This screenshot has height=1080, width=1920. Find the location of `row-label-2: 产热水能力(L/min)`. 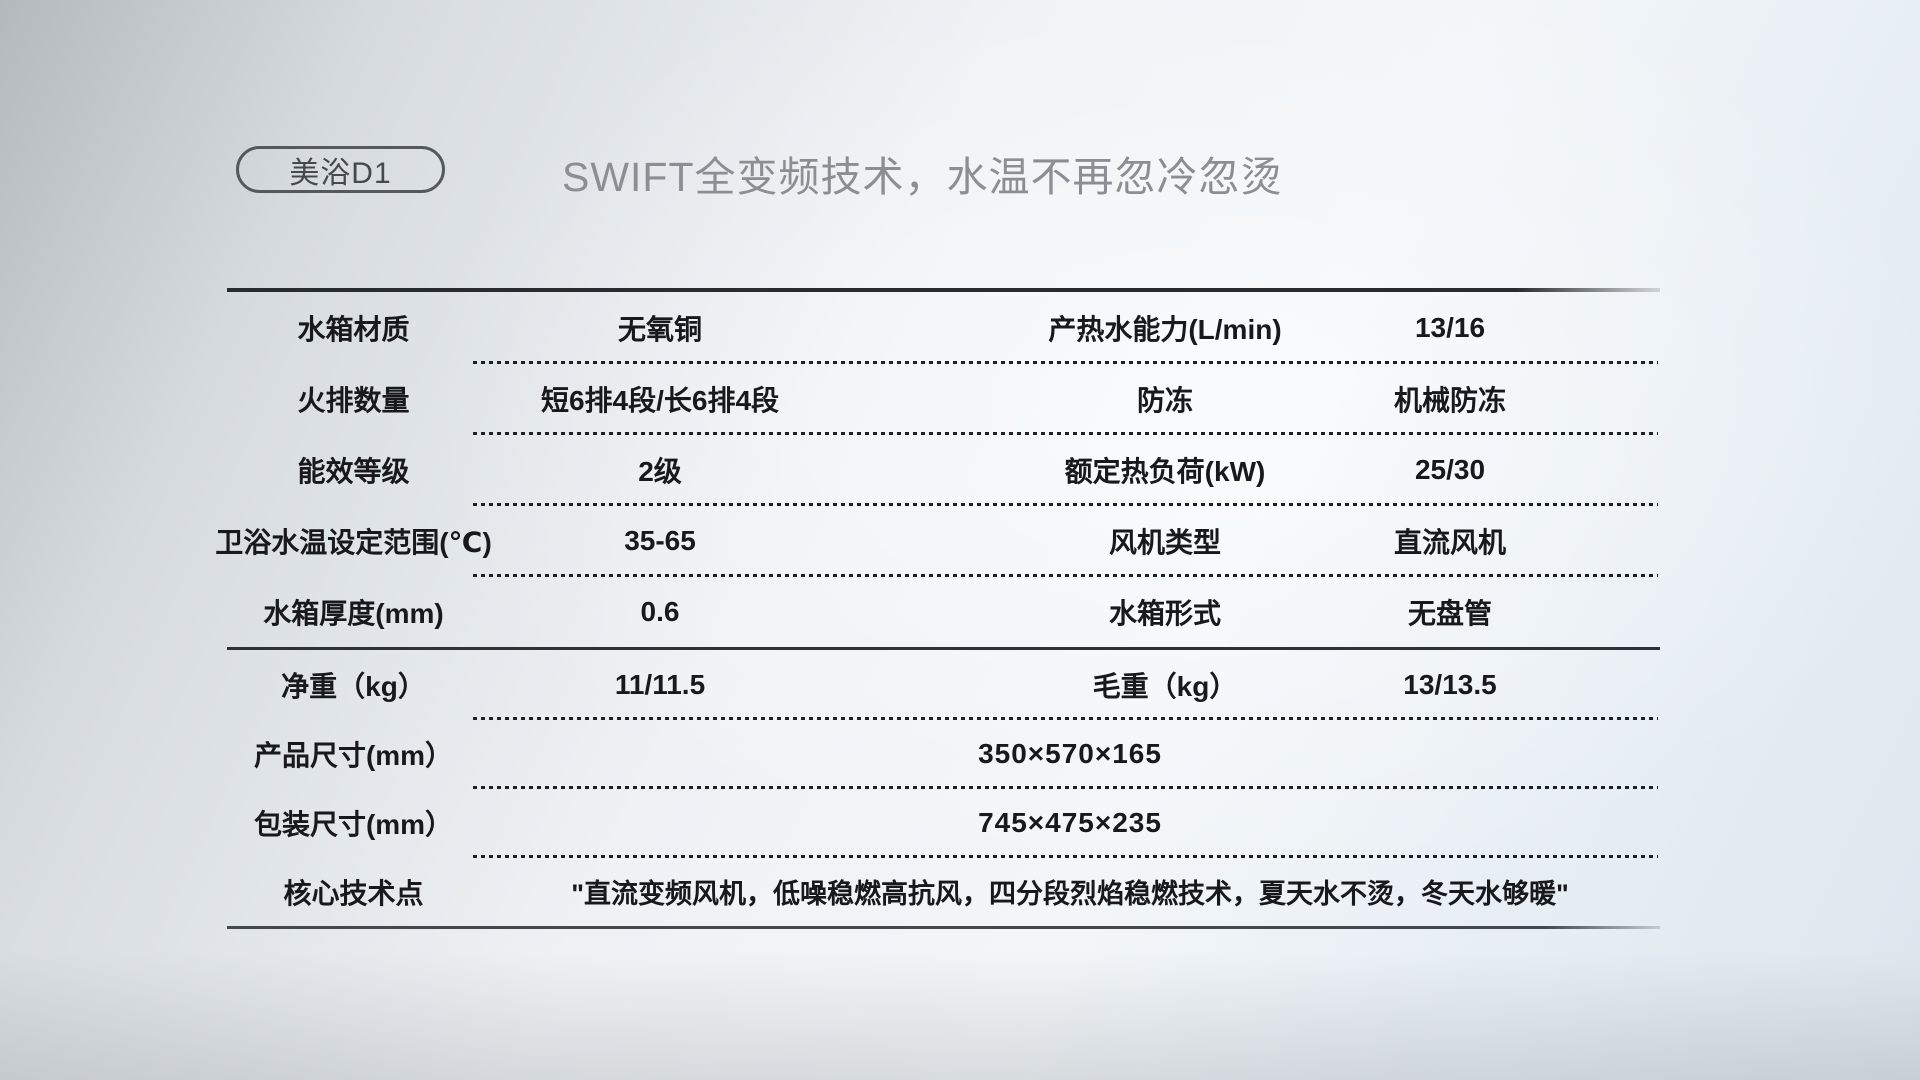

row-label-2: 产热水能力(L/min) is located at coordinates (1165, 329).